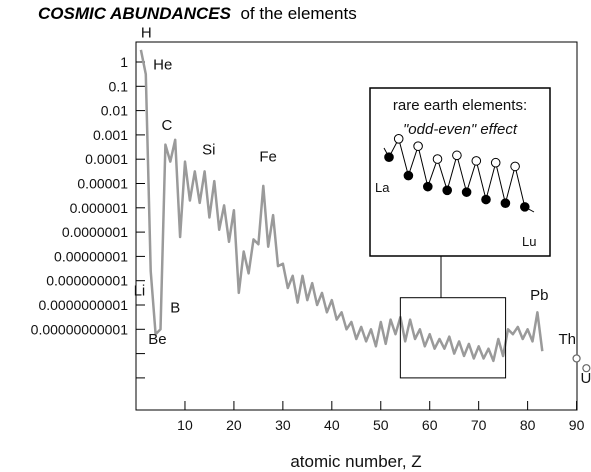 This screenshot has width=591, height=472. I want to click on x-tick-label-0: 10, so click(185, 425).